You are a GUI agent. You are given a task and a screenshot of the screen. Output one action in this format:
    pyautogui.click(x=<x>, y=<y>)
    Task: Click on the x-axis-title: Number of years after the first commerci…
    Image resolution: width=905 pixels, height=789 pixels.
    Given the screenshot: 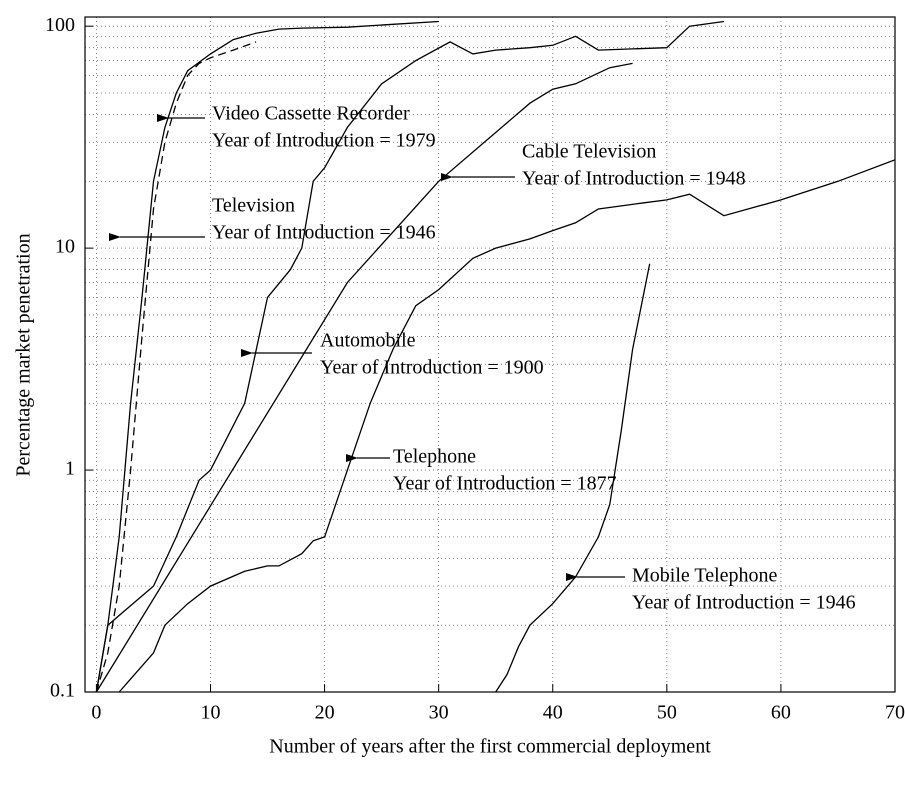 What is the action you would take?
    pyautogui.click(x=490, y=747)
    